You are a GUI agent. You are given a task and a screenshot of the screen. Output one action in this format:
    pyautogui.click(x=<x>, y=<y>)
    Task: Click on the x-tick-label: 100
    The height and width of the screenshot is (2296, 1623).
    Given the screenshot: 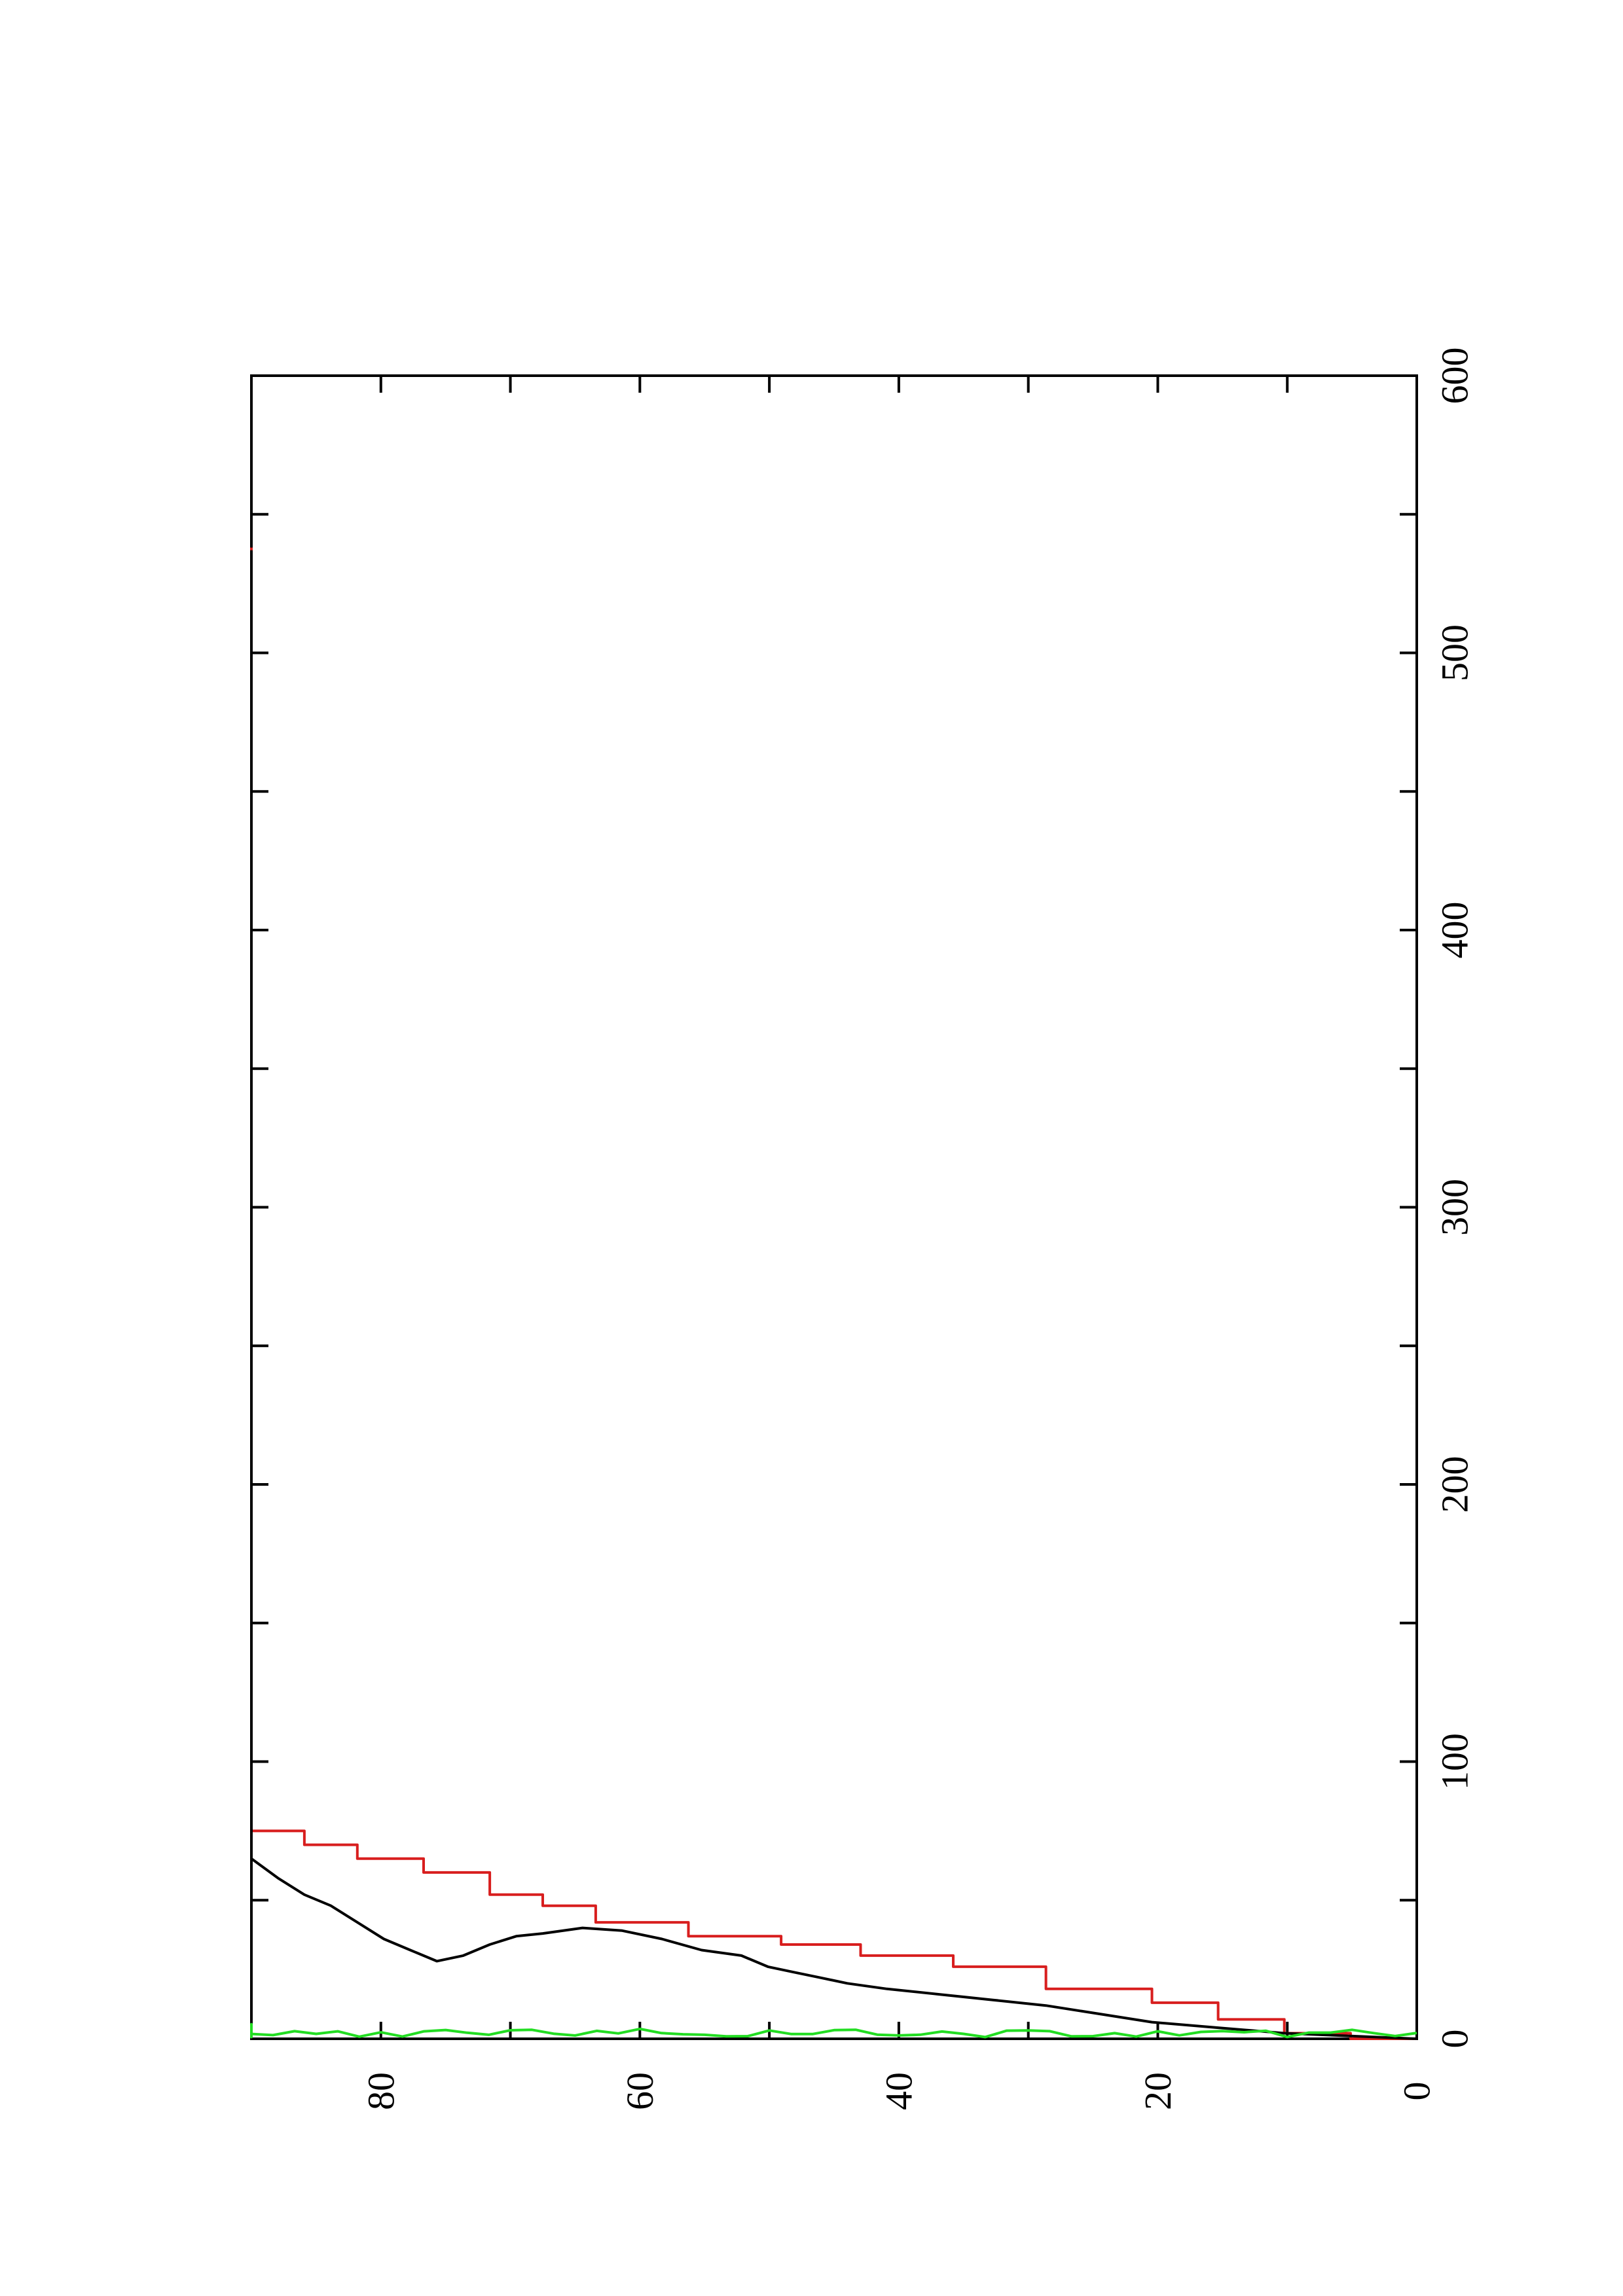 What is the action you would take?
    pyautogui.click(x=1455, y=1761)
    